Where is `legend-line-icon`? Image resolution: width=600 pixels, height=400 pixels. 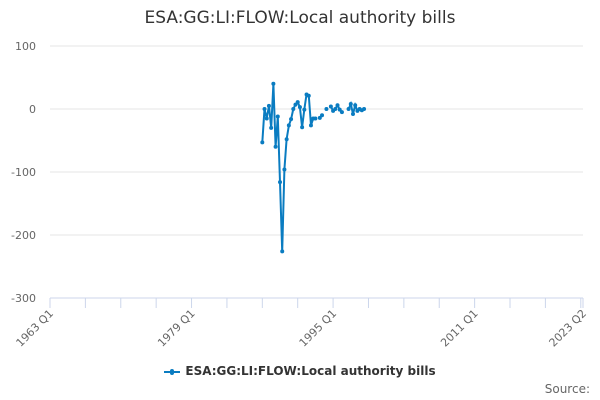 legend-line-icon is located at coordinates (172, 371).